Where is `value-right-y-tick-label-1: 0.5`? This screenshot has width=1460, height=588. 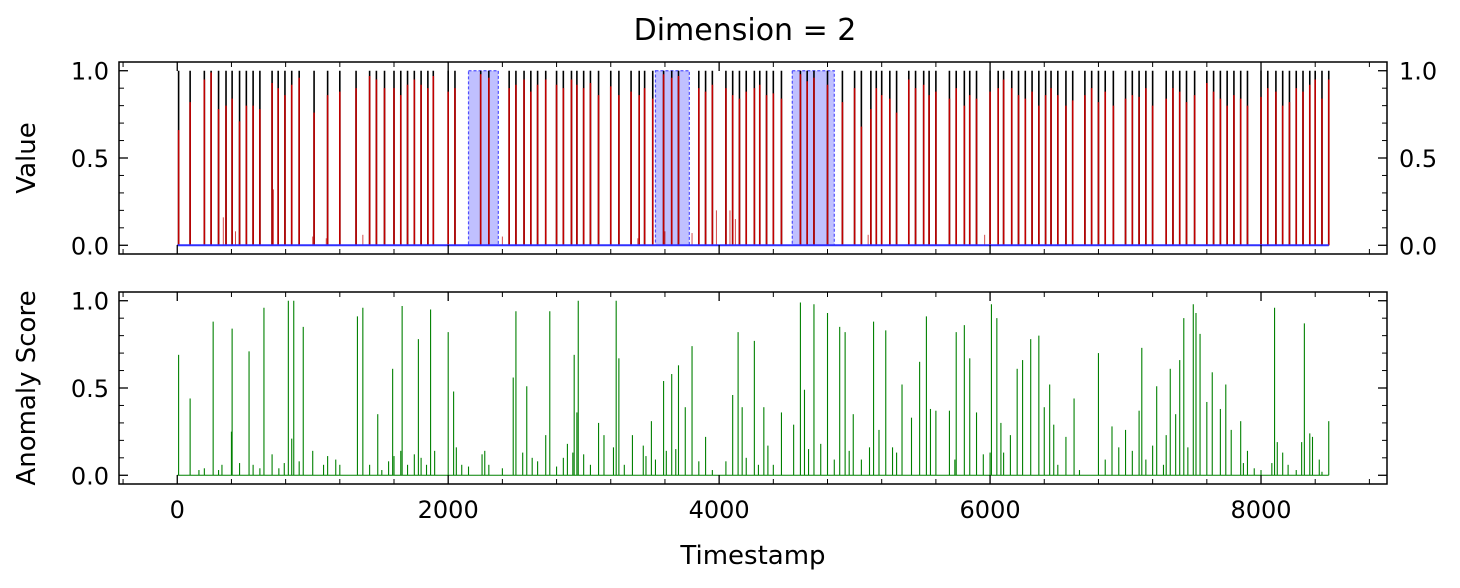 value-right-y-tick-label-1: 0.5 is located at coordinates (1418, 159).